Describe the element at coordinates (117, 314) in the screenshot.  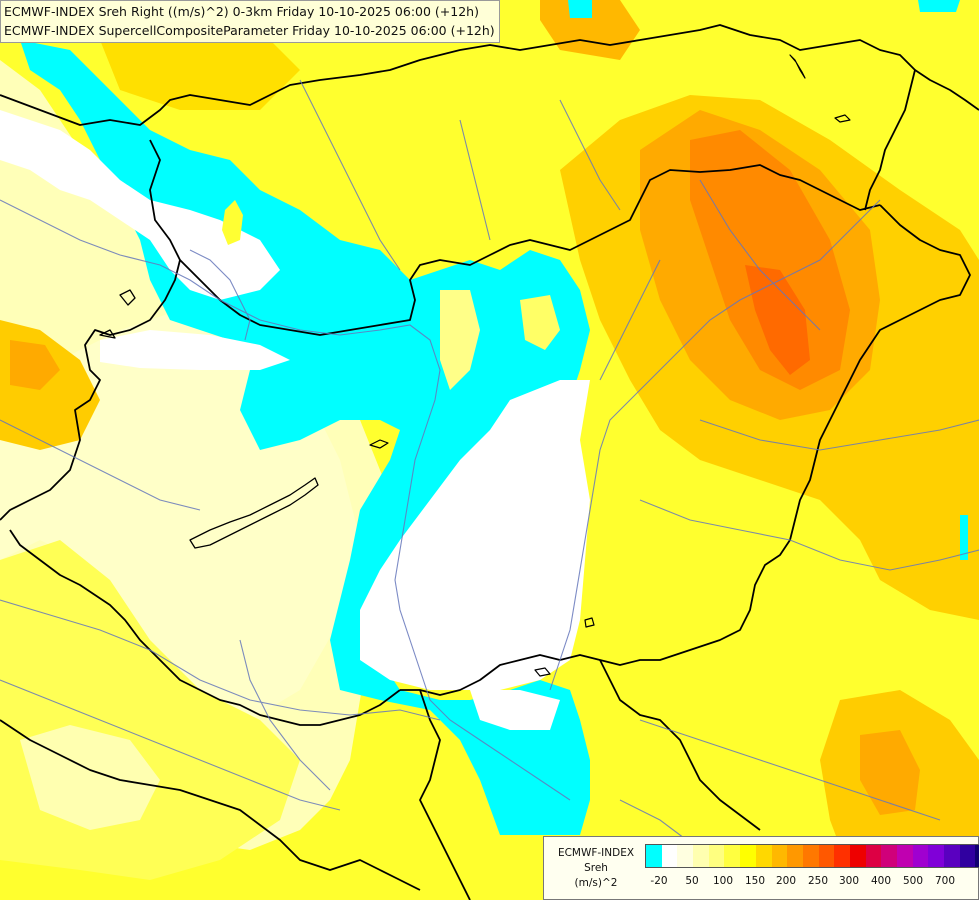
I see `border-northwest-chain` at that location.